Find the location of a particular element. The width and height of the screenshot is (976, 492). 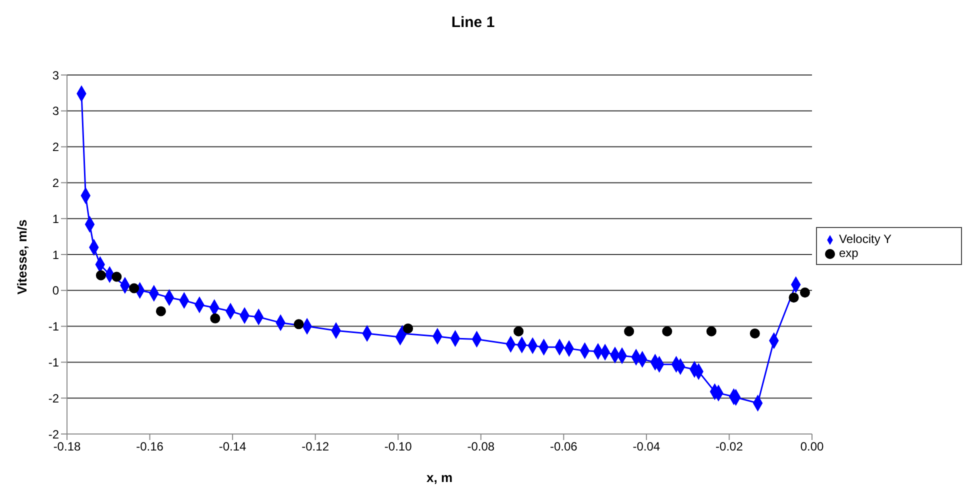

x-tick-label: -0.08 is located at coordinates (481, 447).